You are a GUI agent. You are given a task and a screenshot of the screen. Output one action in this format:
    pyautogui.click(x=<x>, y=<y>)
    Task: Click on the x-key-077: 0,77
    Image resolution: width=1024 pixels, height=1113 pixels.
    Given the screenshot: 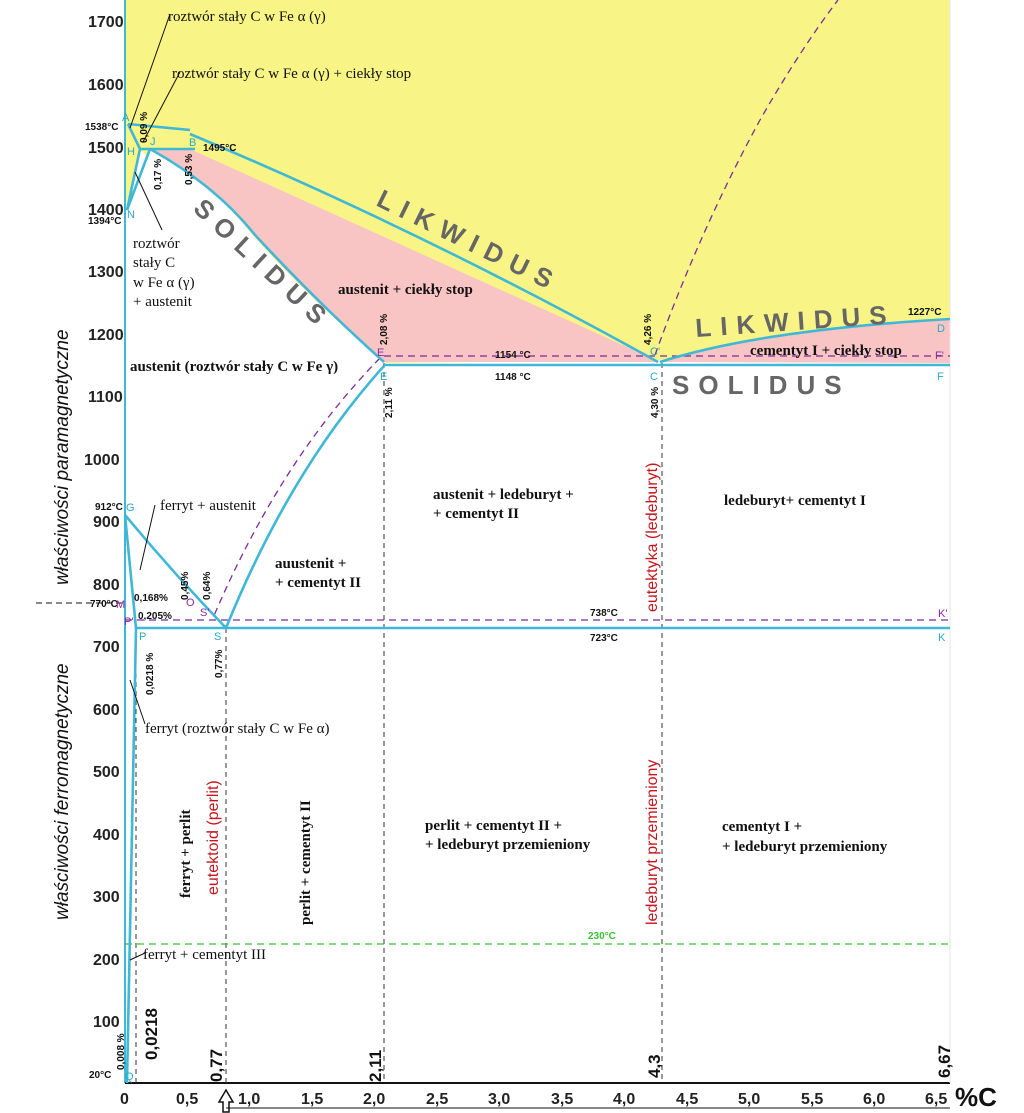 What is the action you would take?
    pyautogui.click(x=216, y=1065)
    